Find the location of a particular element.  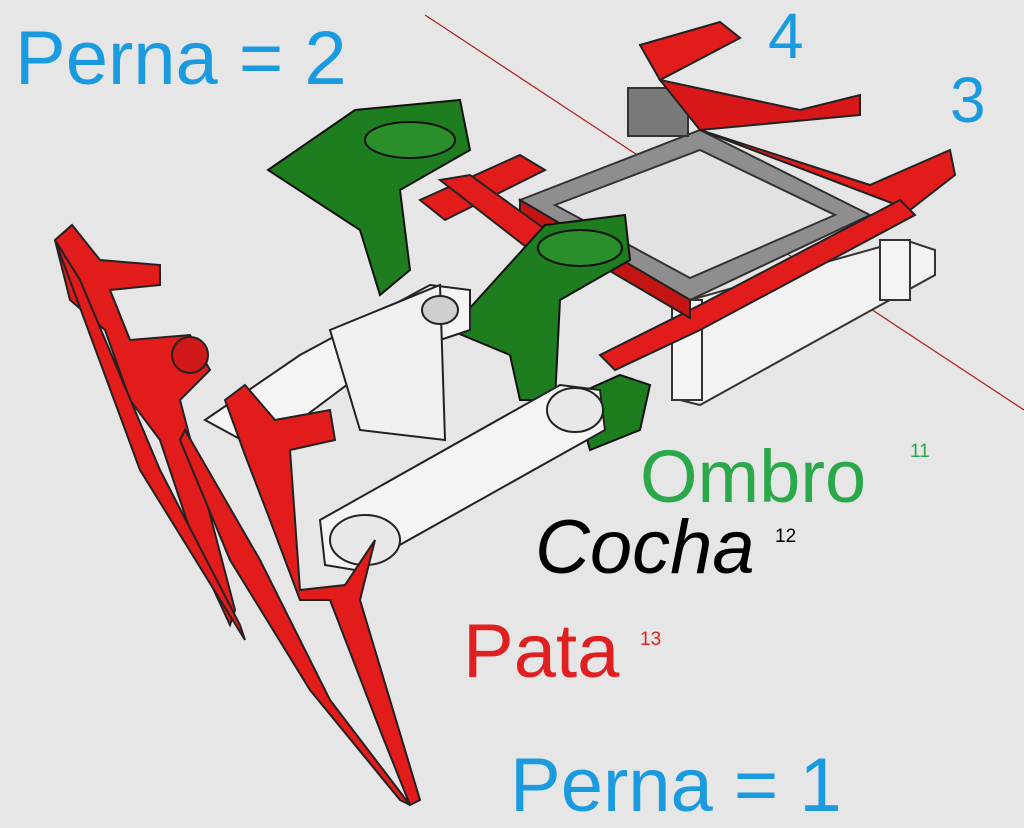

foot-red-front is located at coordinates (300, 595).